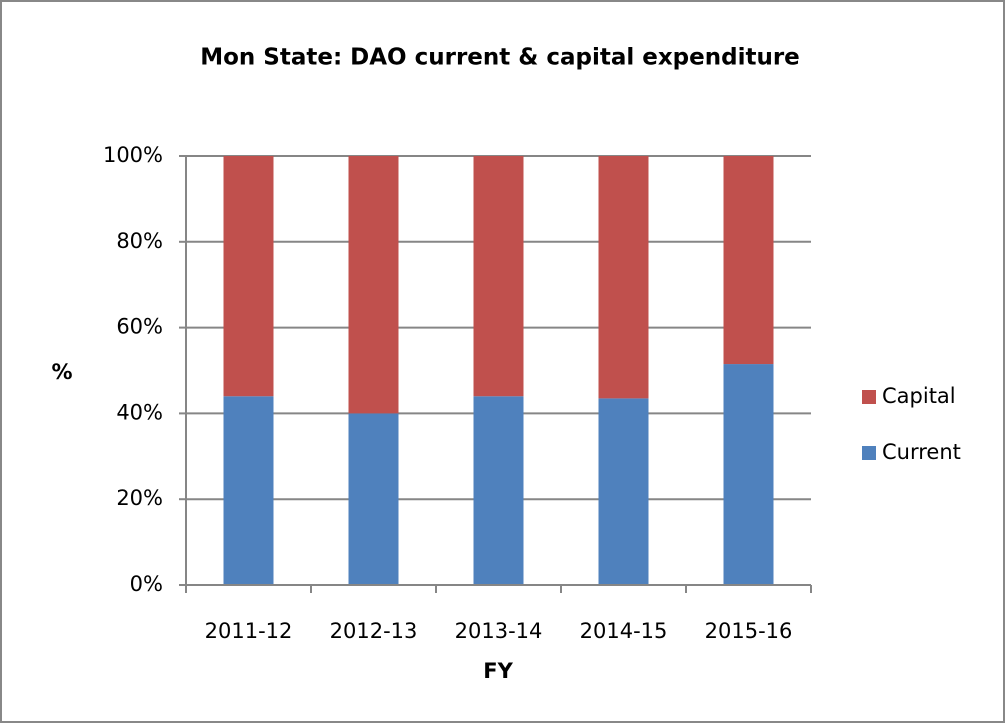  Describe the element at coordinates (624, 631) in the screenshot. I see `x-tick-label: 2014-15` at that location.